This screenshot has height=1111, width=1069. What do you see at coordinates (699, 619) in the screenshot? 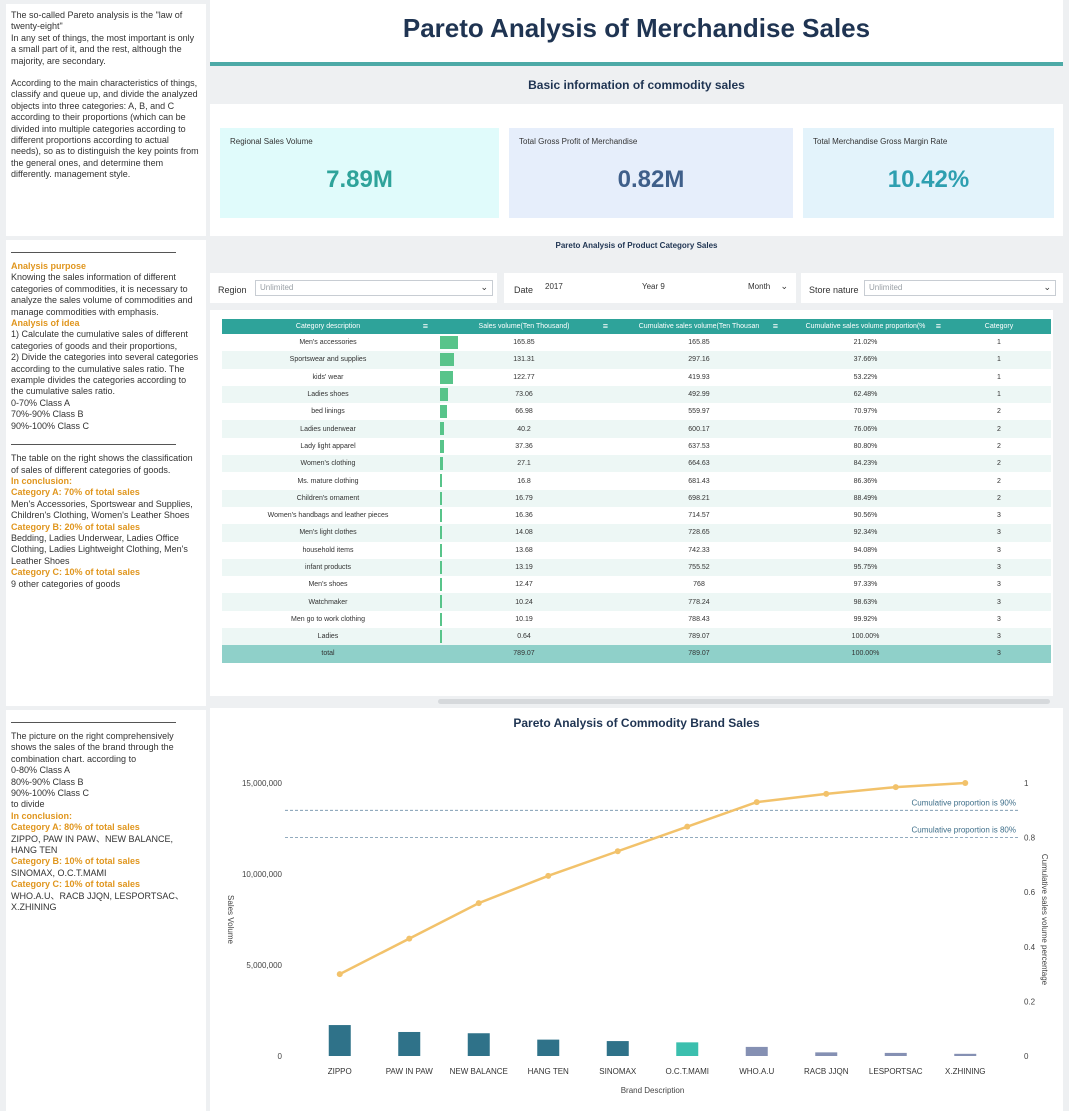
I see `cell-cum: 788.43` at bounding box center [699, 619].